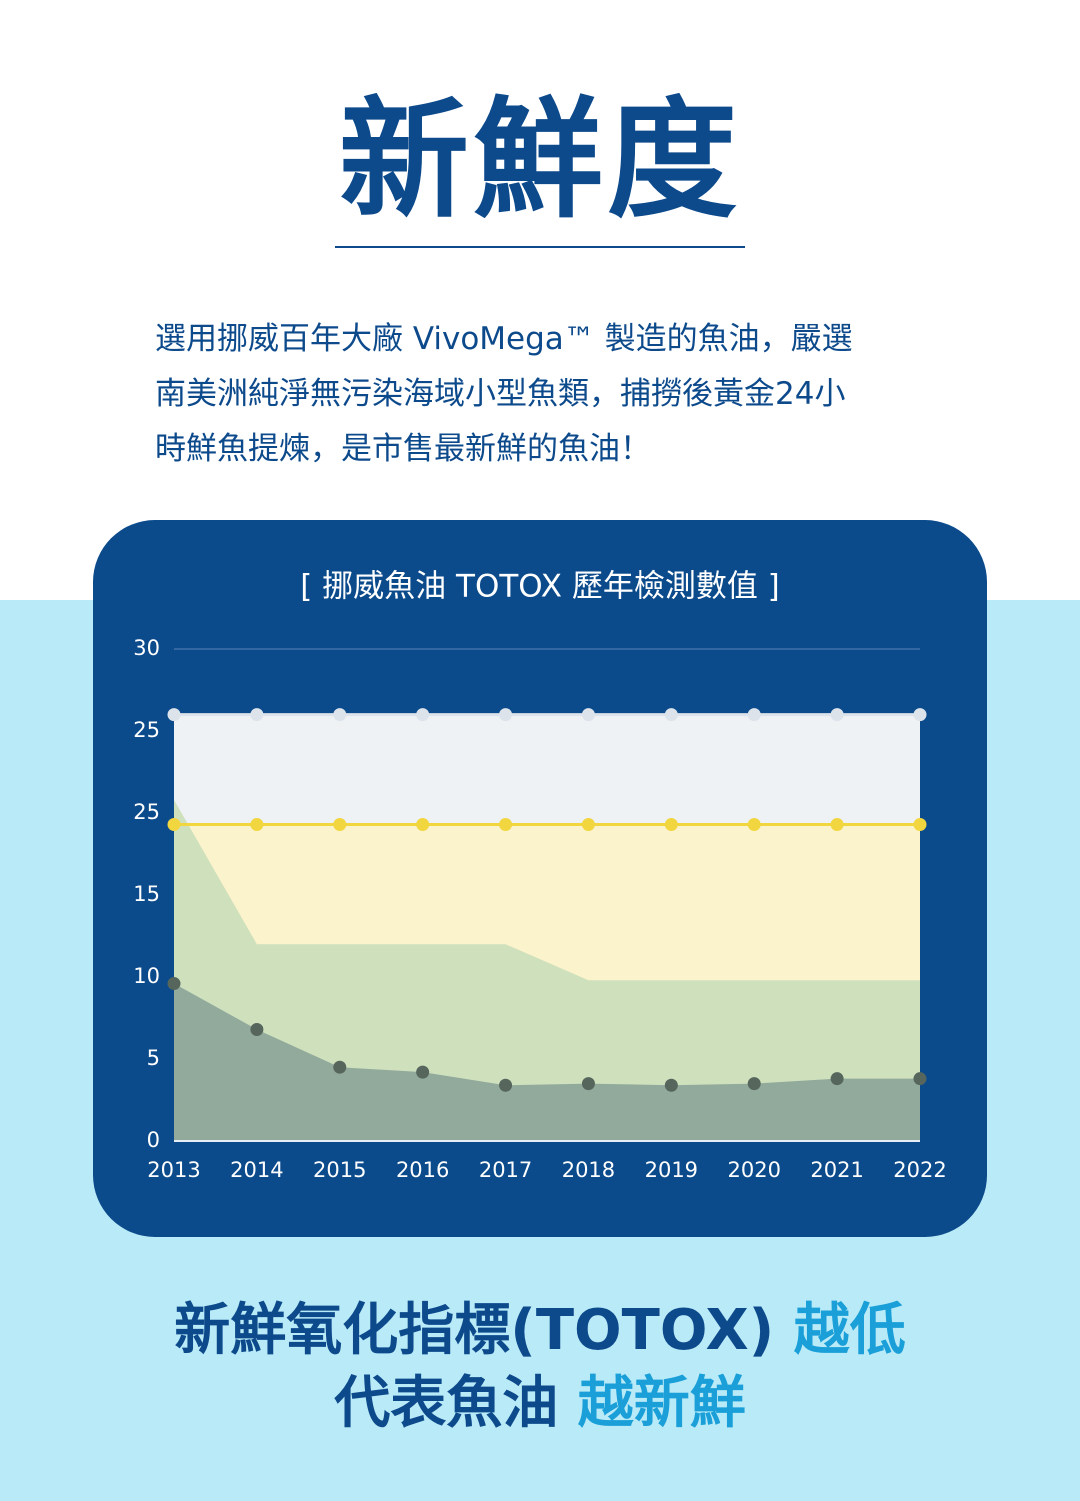  What do you see at coordinates (339, 1170) in the screenshot?
I see `x-tick-label: 2015` at bounding box center [339, 1170].